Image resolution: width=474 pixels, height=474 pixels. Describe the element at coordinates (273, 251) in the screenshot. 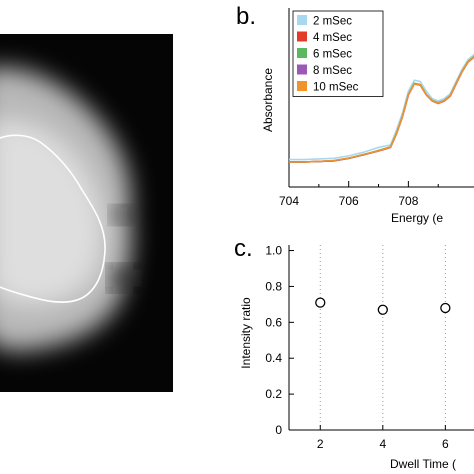

I see `y-tick-label: 1.0` at that location.